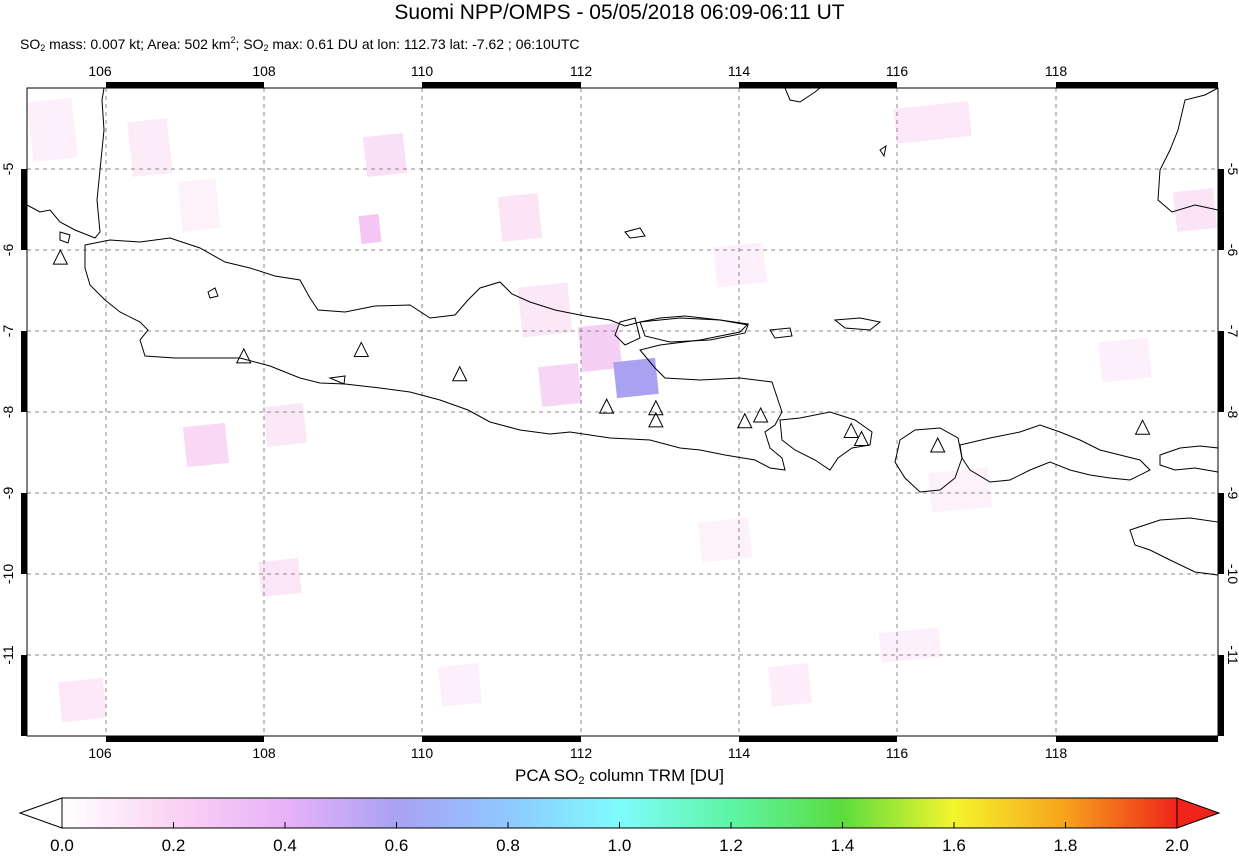  What do you see at coordinates (233, 40) in the screenshot?
I see `summary-sup: 2` at bounding box center [233, 40].